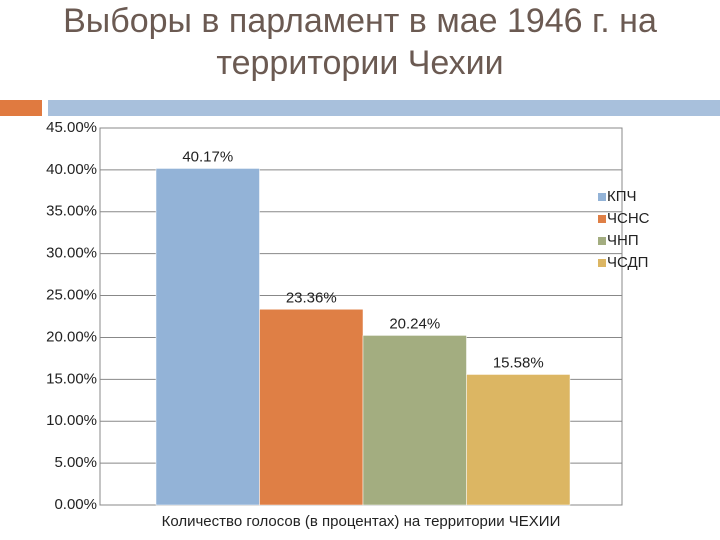 Image resolution: width=720 pixels, height=540 pixels. What do you see at coordinates (623, 240) in the screenshot?
I see `legend-label: ЧНП` at bounding box center [623, 240].